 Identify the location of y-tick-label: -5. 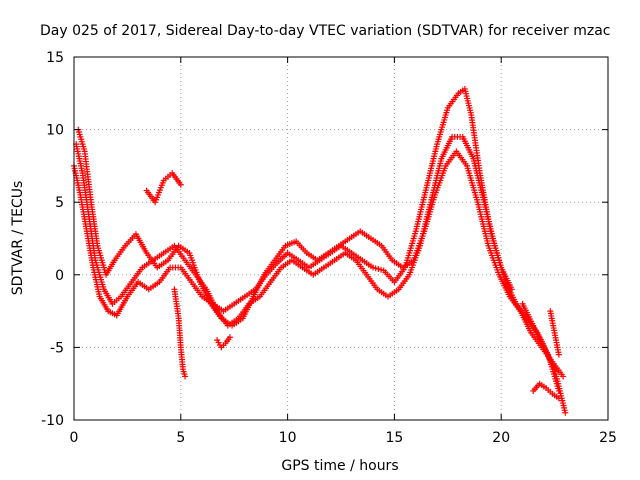
(57, 348).